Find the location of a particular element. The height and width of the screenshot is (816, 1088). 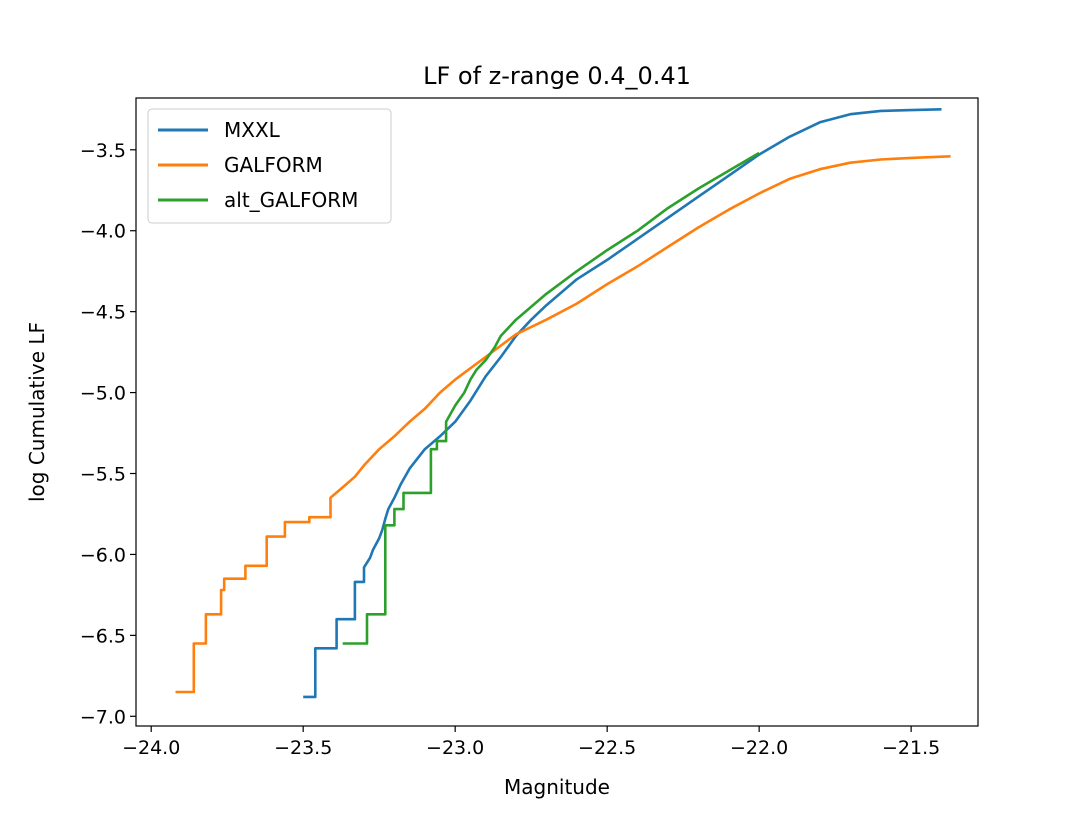

x-tick-label: −24.0 is located at coordinates (151, 748).